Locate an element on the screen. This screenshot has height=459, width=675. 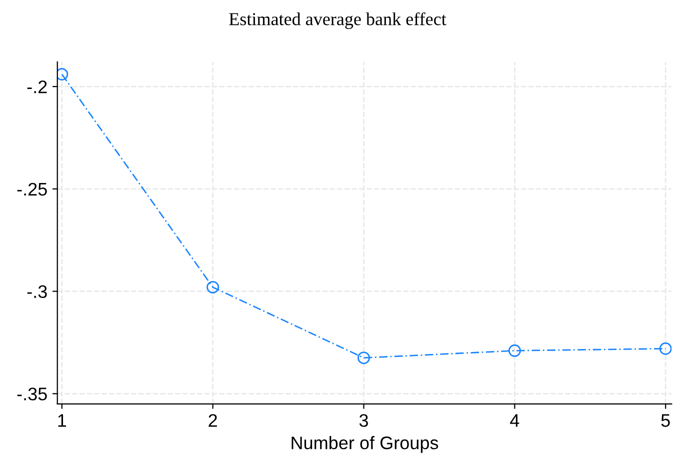
x-tick-label: 4 is located at coordinates (515, 420).